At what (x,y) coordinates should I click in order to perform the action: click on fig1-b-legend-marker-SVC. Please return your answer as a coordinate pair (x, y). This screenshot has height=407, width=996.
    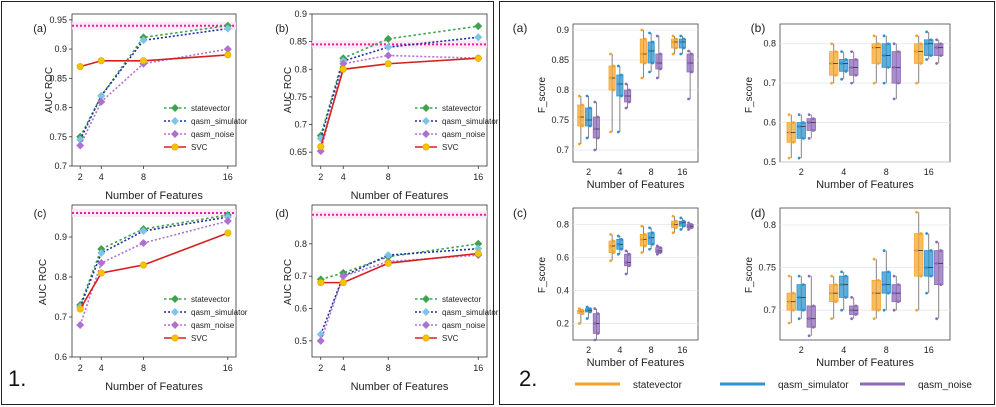
    Looking at the image, I should click on (426, 147).